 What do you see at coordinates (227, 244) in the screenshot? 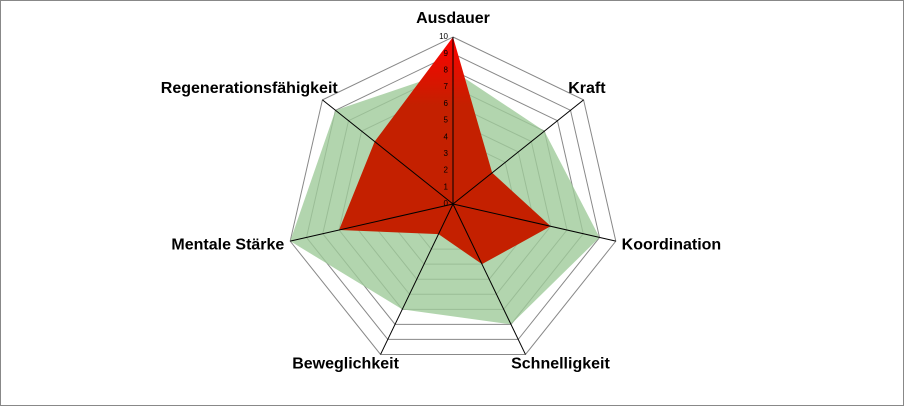
I see `category-label: Mentale Stärke` at bounding box center [227, 244].